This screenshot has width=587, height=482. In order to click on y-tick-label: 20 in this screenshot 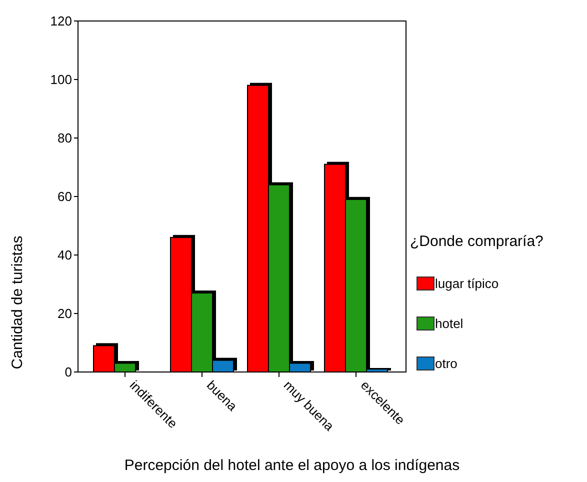, I will do `click(65, 314)`.